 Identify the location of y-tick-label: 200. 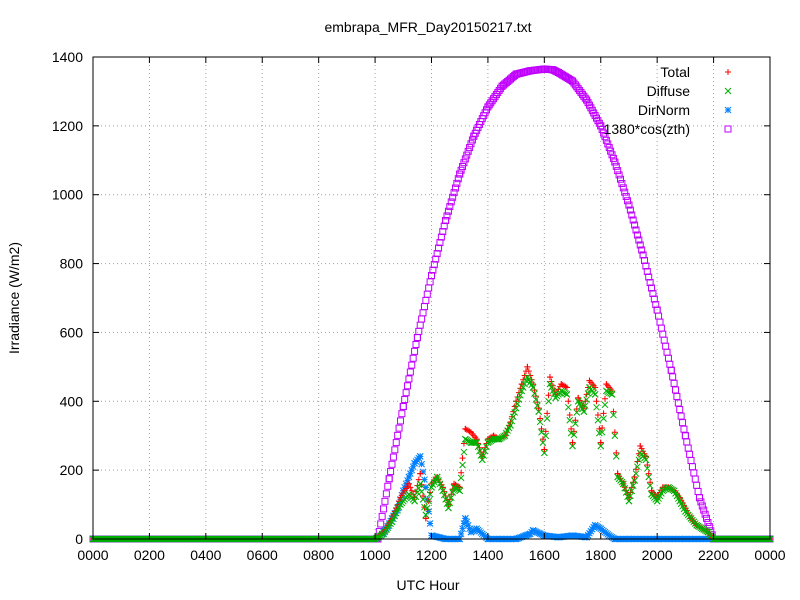
(72, 470).